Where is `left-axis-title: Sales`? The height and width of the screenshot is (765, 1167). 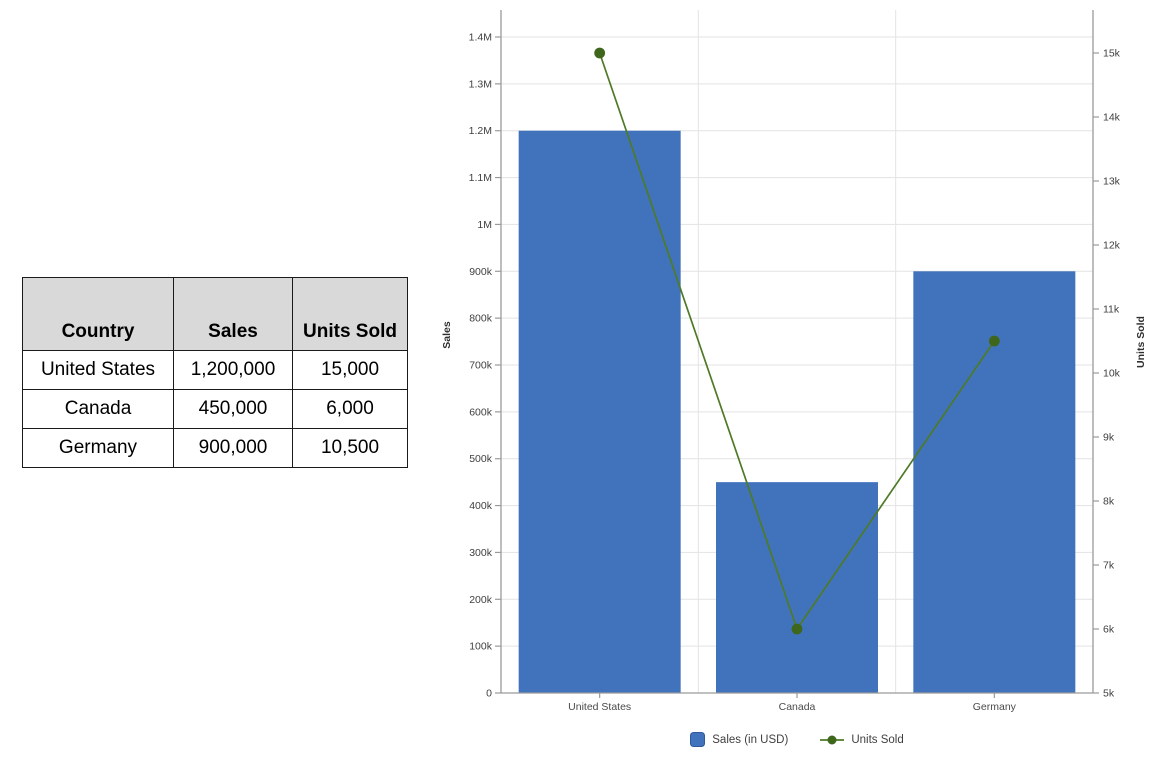
left-axis-title: Sales is located at coordinates (447, 335).